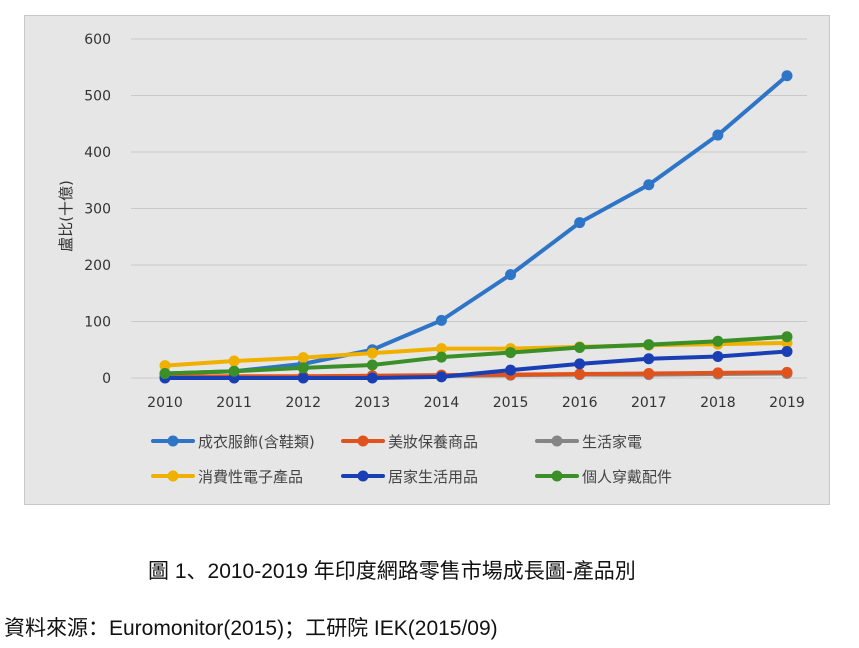 The height and width of the screenshot is (648, 859). I want to click on legend-label: 消費性電子產品, so click(250, 477).